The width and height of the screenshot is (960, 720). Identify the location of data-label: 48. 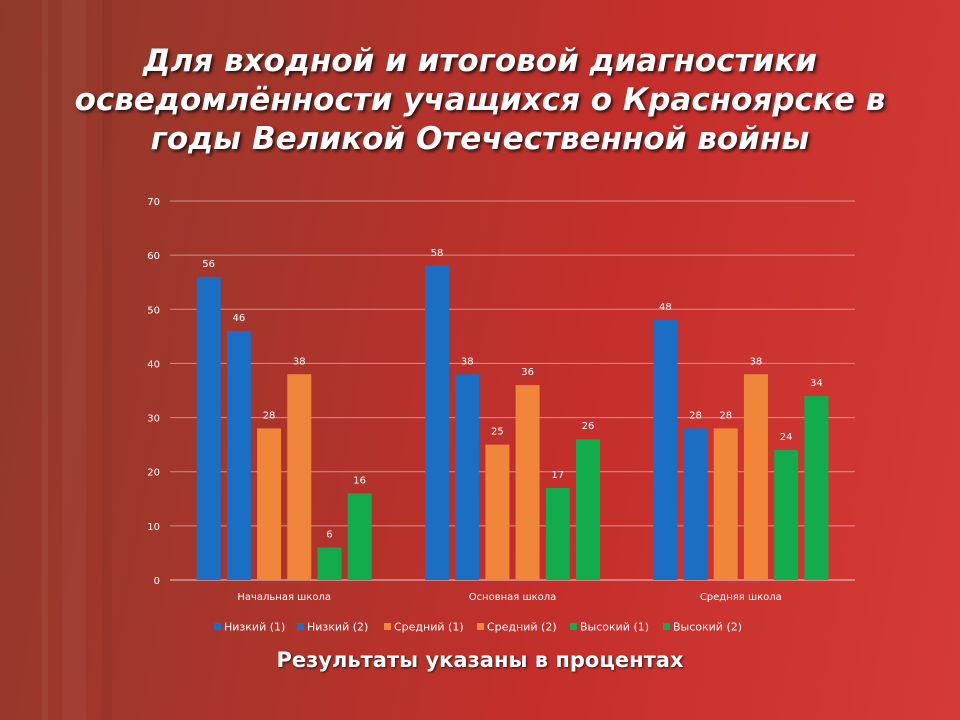
(665, 307).